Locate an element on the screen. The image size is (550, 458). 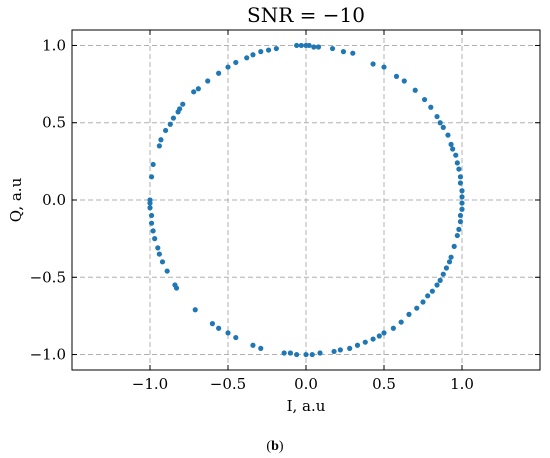
x-tick-label: −0.5 is located at coordinates (228, 384).